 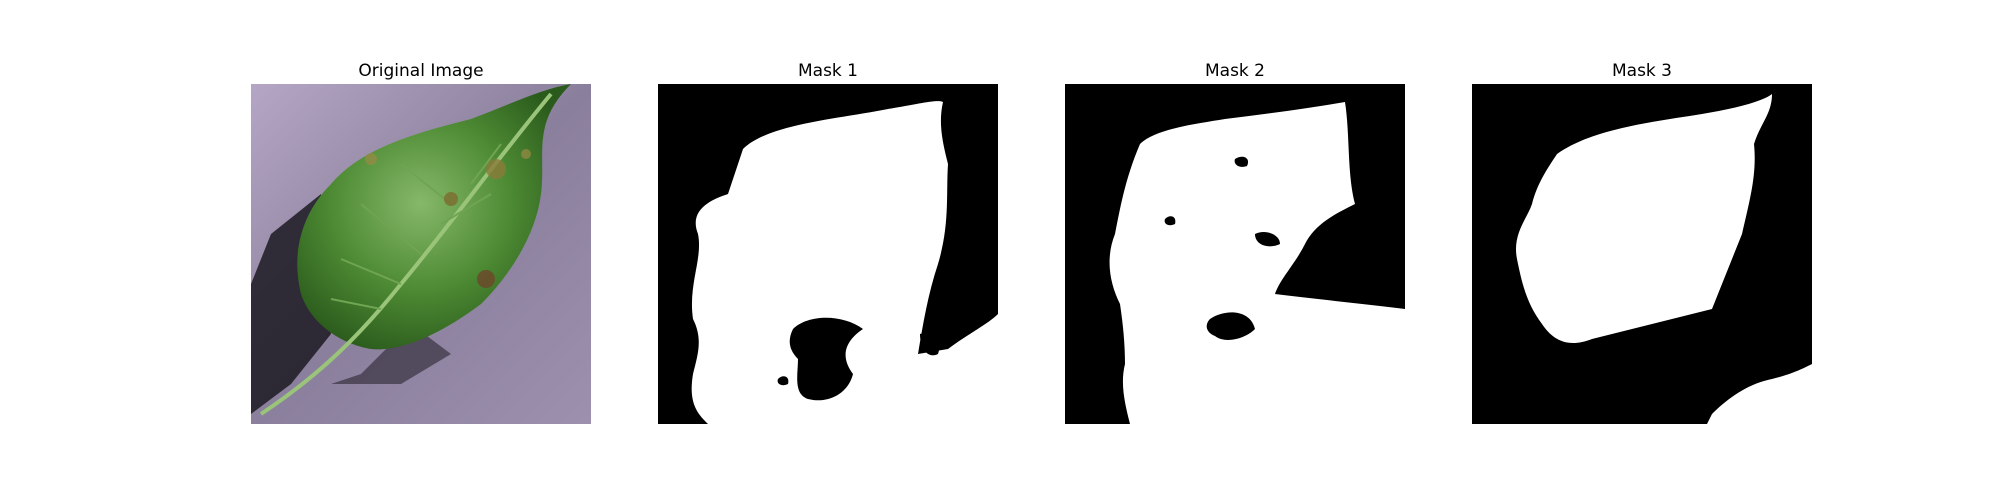 I want to click on mask-3-image, so click(x=1642, y=254).